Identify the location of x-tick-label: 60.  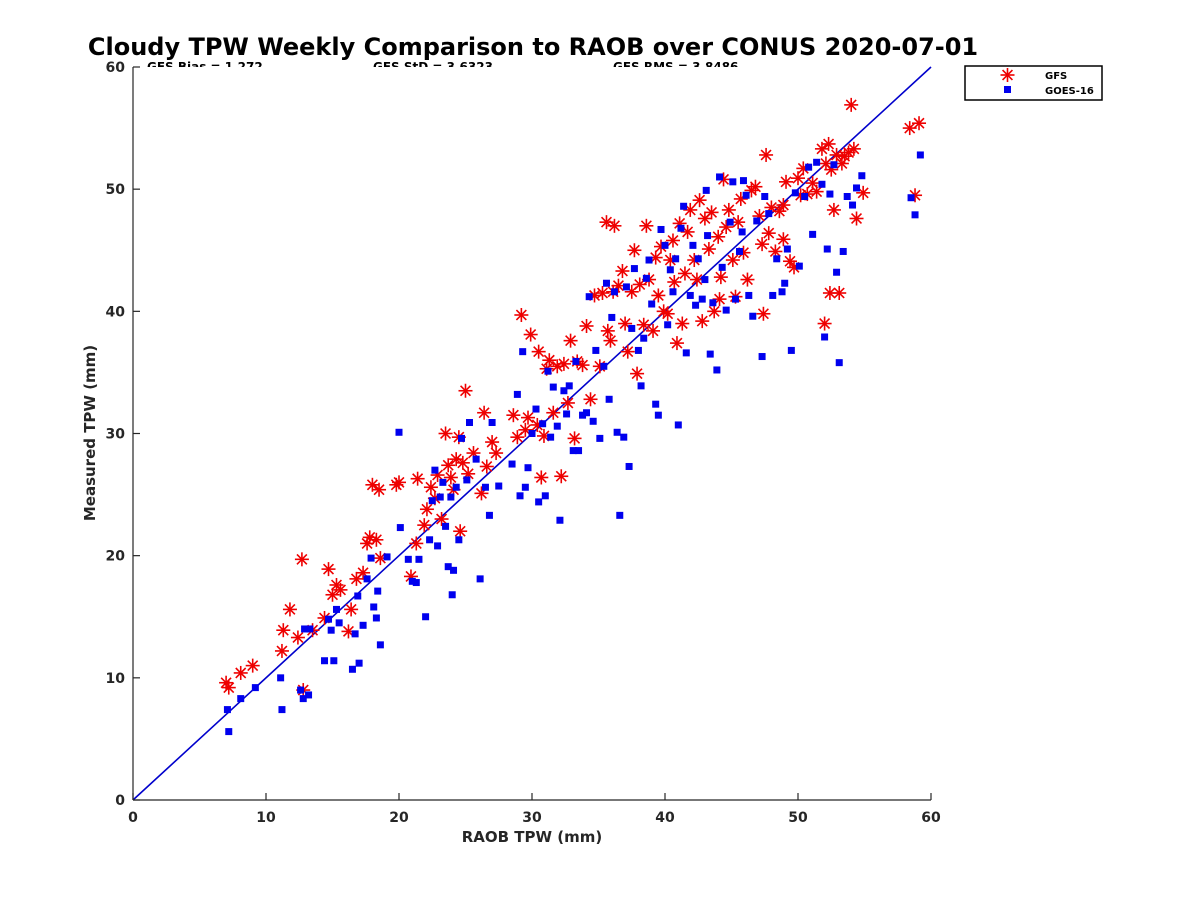
(931, 818).